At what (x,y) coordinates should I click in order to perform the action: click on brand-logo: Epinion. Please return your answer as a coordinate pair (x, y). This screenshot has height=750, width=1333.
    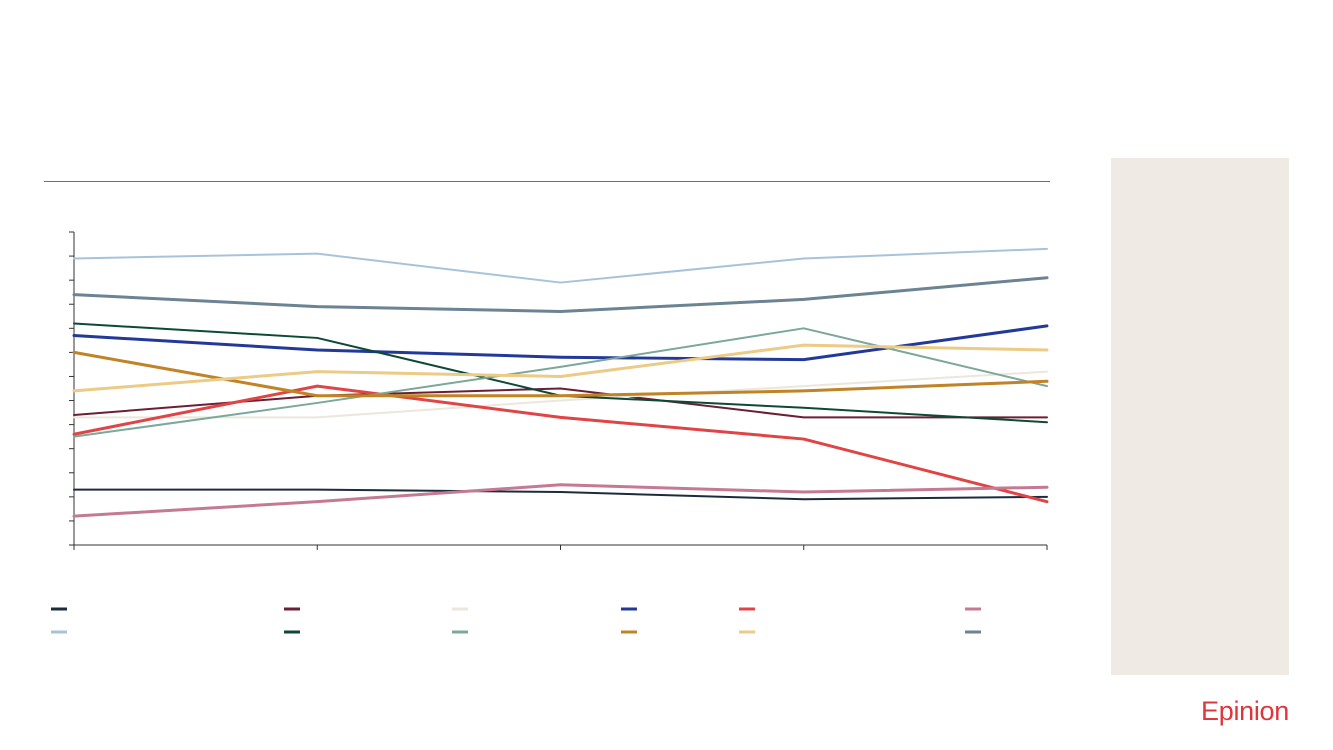
    Looking at the image, I should click on (1245, 711).